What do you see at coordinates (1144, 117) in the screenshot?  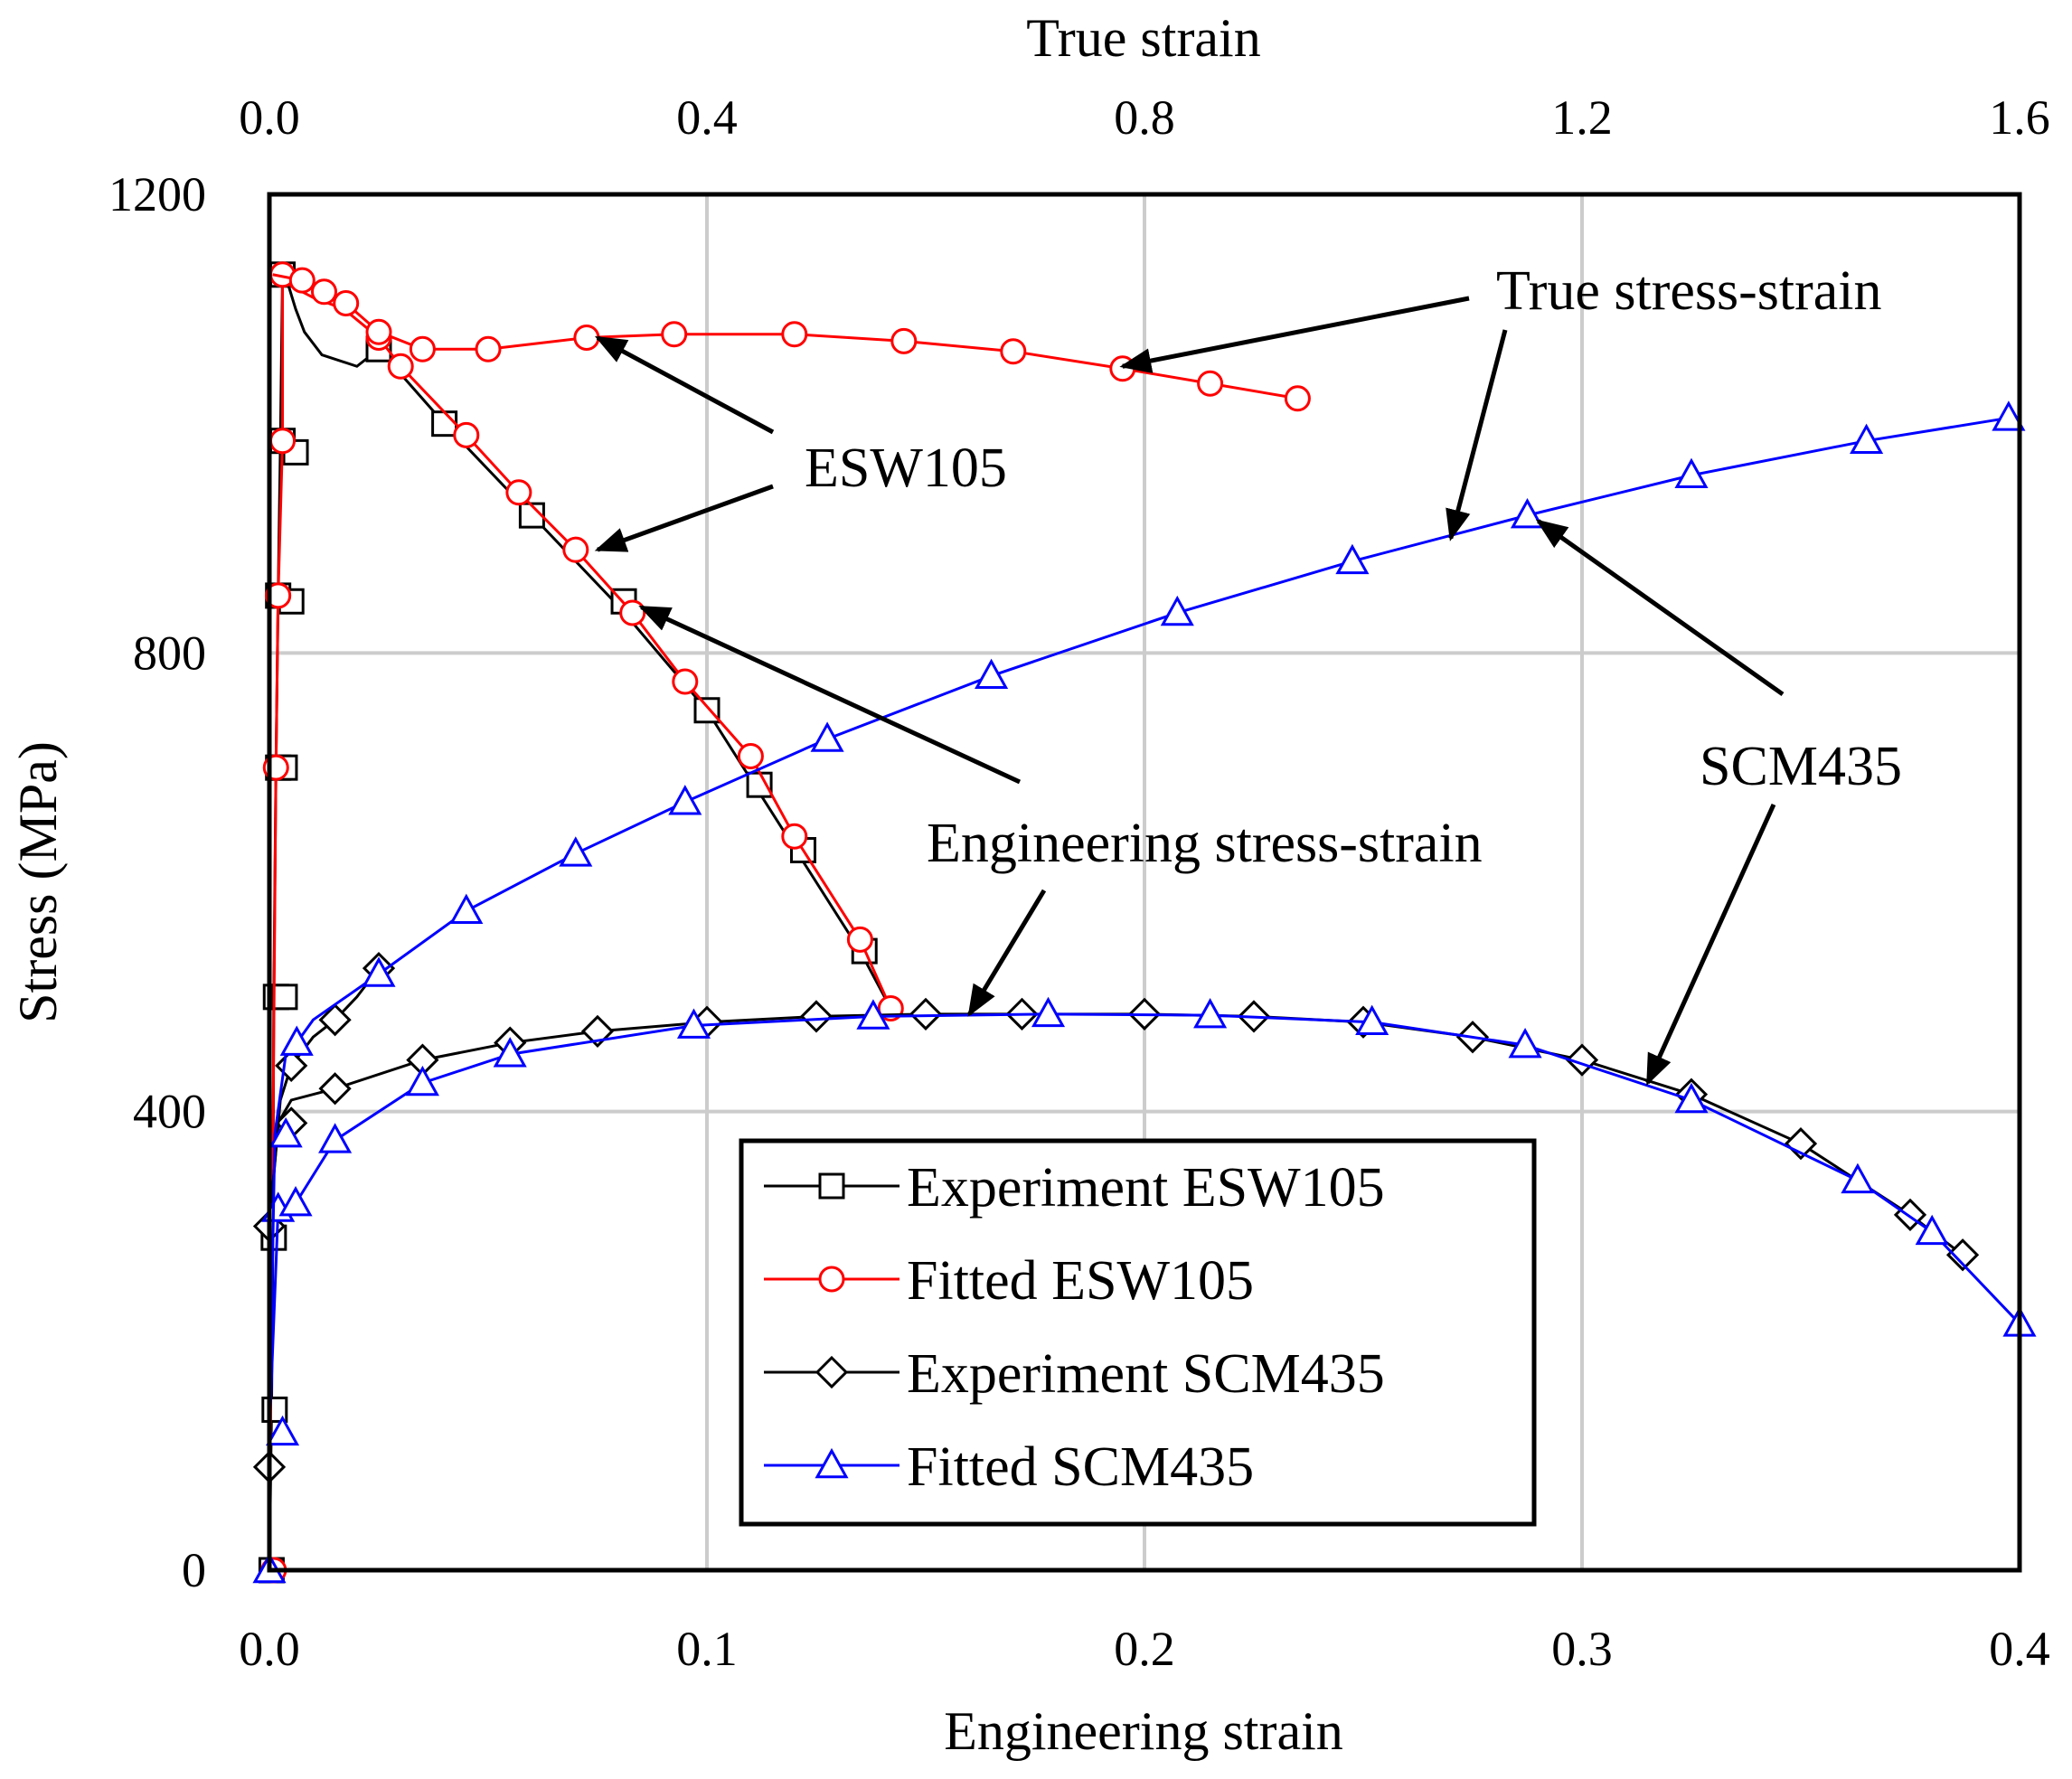 I see `x-top-tick-label: 0.8` at bounding box center [1144, 117].